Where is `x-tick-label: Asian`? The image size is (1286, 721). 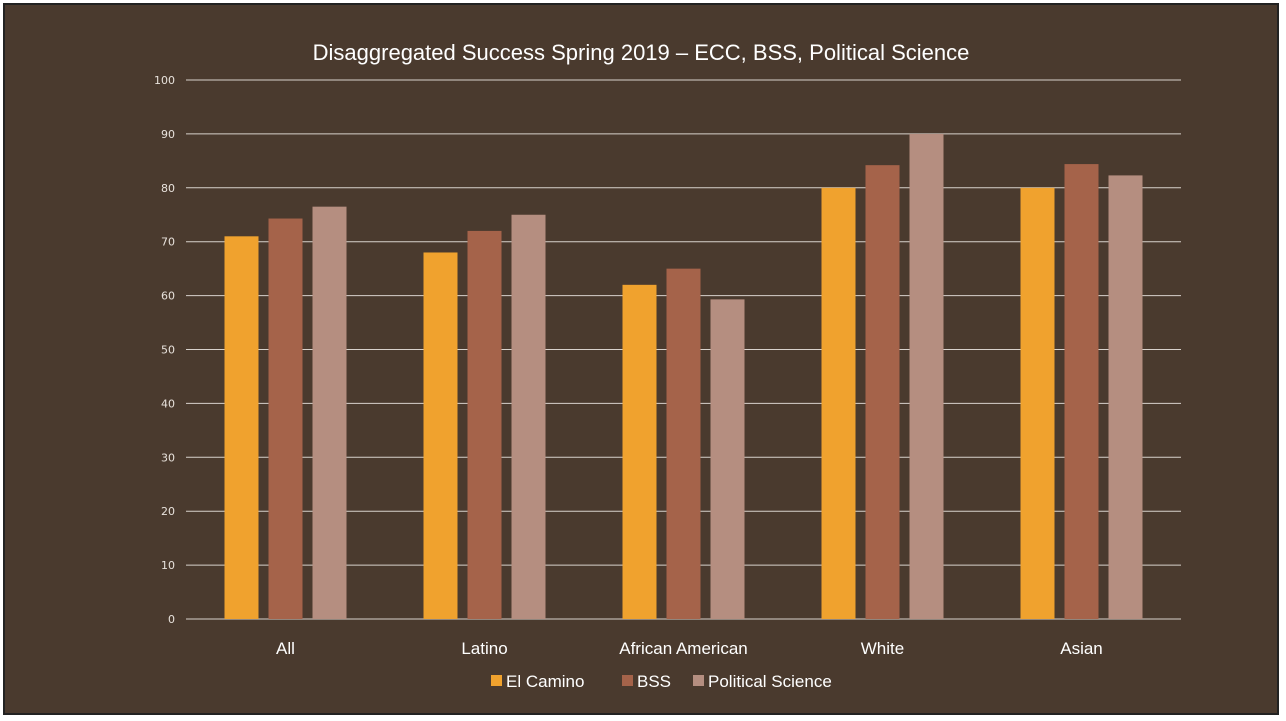
x-tick-label: Asian is located at coordinates (1081, 648).